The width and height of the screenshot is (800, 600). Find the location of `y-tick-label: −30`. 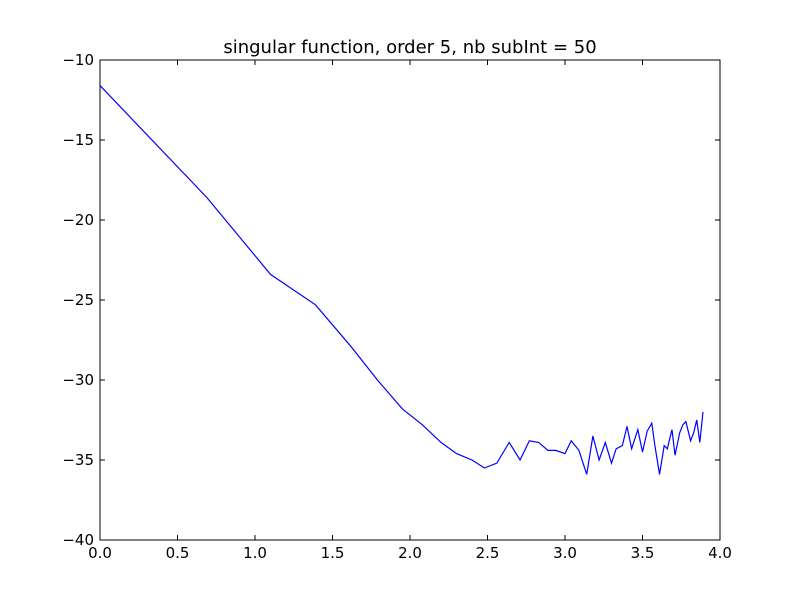

y-tick-label: −30 is located at coordinates (78, 380).